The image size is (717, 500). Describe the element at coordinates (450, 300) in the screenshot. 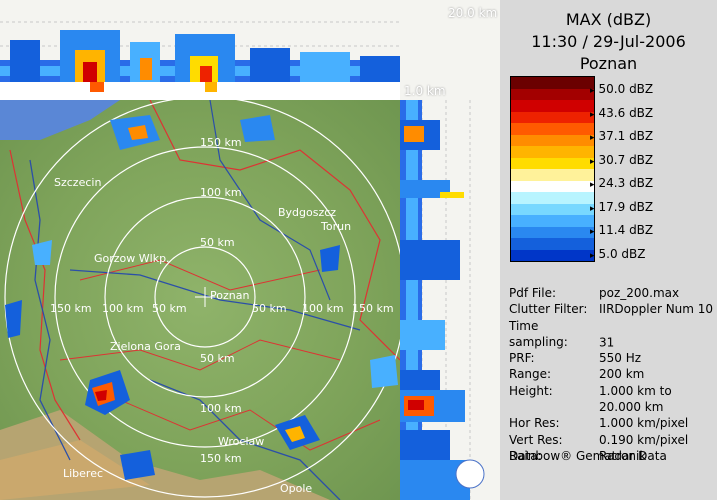

I see `right-cross-section` at that location.